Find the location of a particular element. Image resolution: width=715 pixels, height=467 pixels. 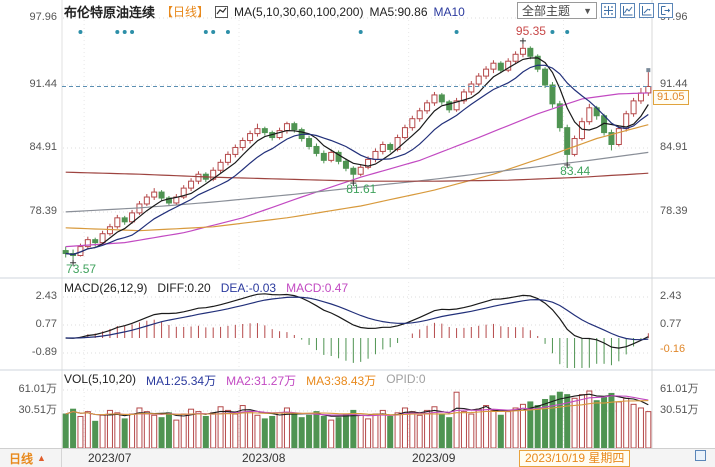

vol-ma3-value: MA3:38.43万 is located at coordinates (341, 381).